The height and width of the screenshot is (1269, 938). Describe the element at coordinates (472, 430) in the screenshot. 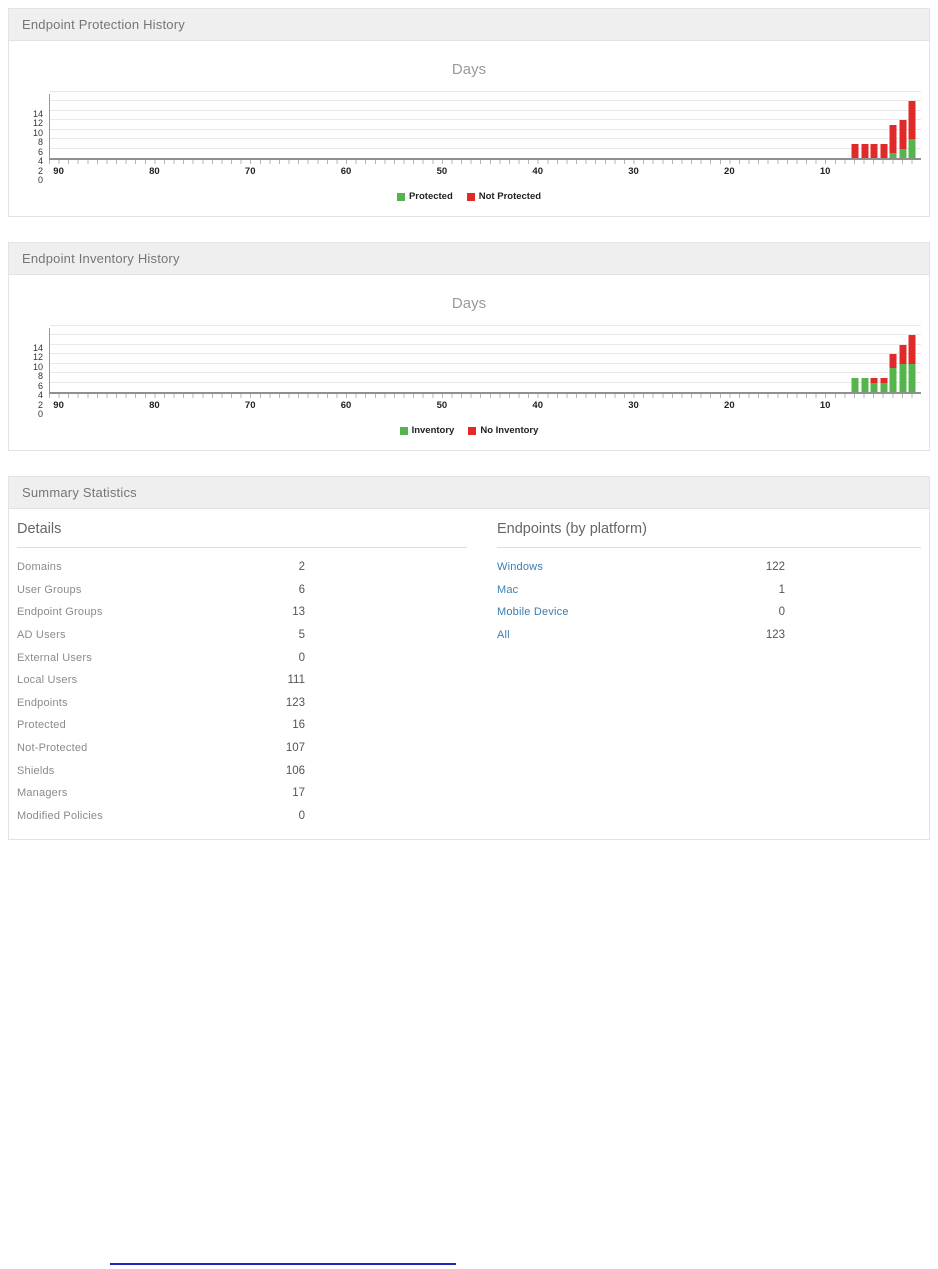

I see `legend-swatch-no-inventory` at that location.